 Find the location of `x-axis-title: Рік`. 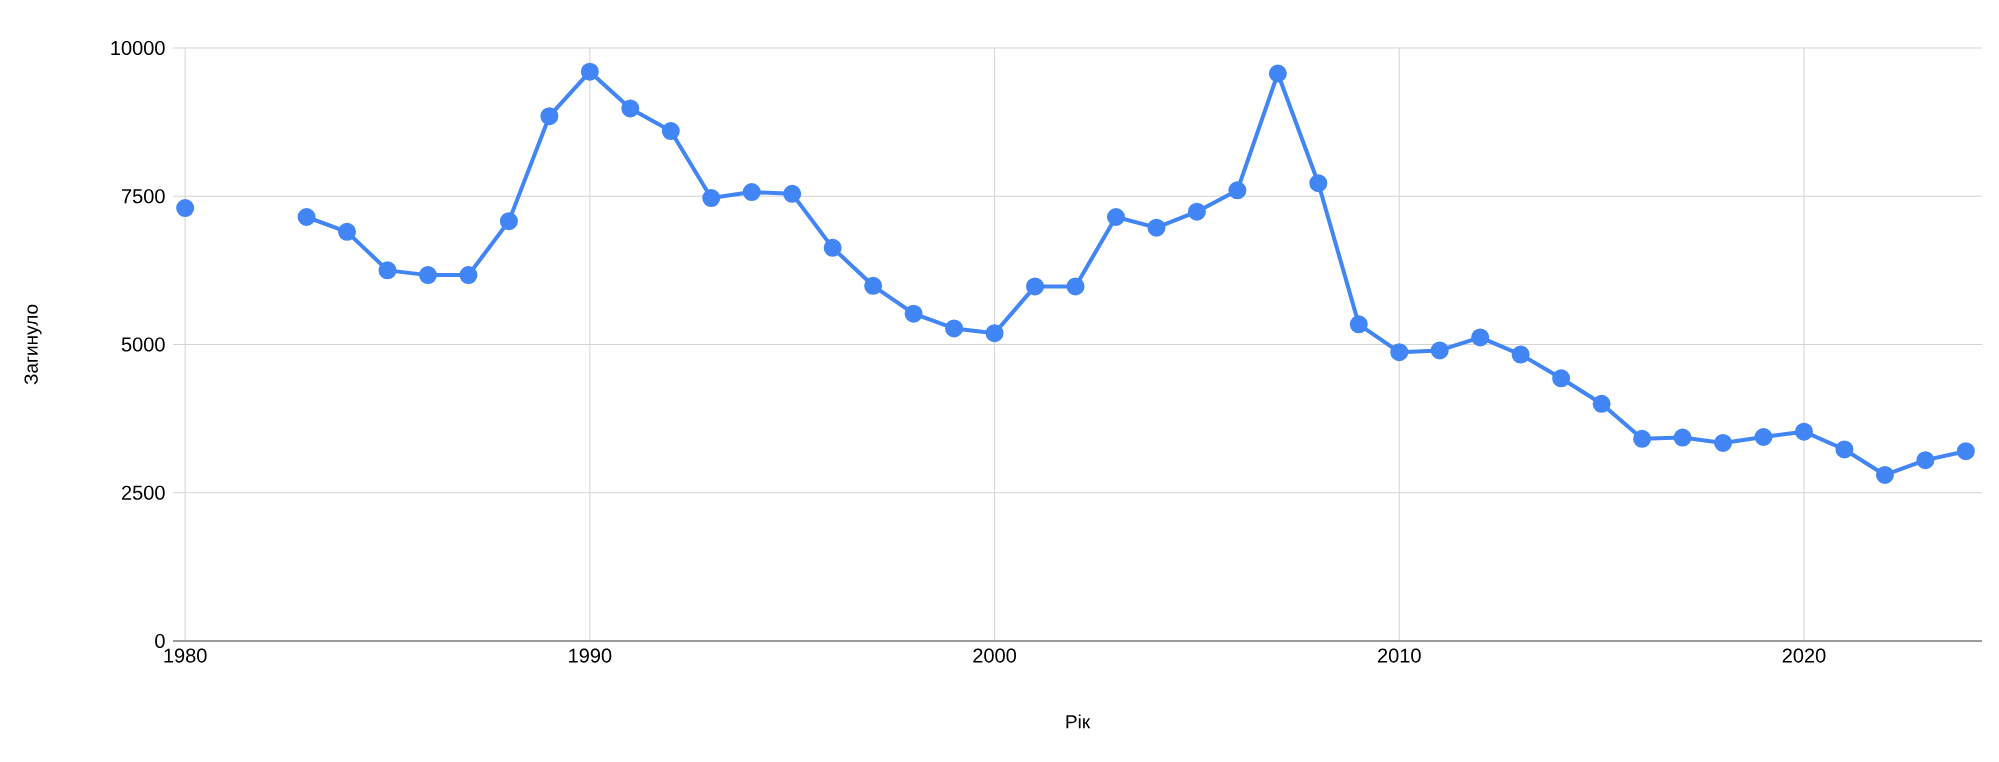

x-axis-title: Рік is located at coordinates (1078, 721).